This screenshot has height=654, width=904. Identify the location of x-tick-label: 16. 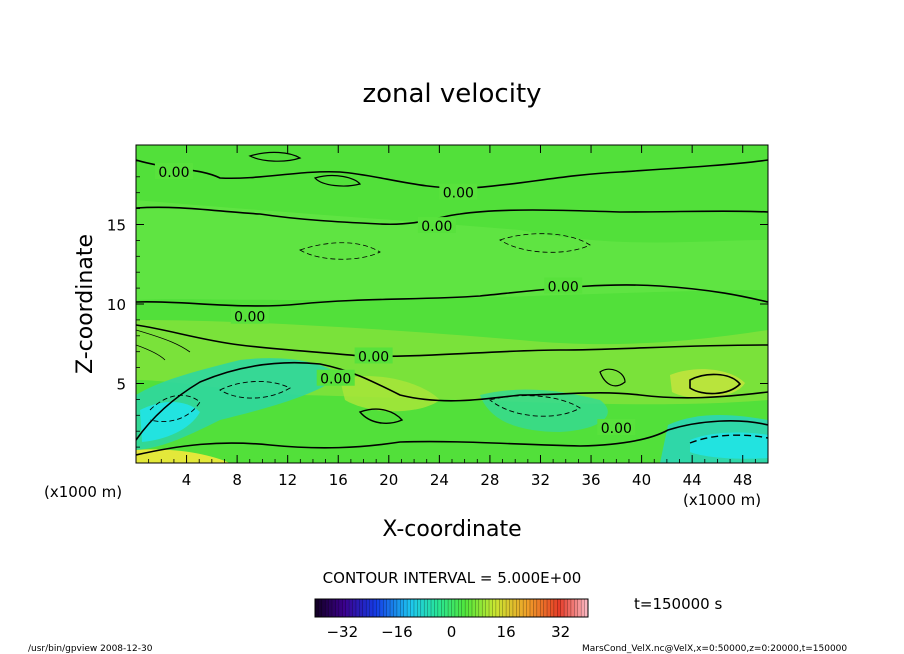
(338, 480).